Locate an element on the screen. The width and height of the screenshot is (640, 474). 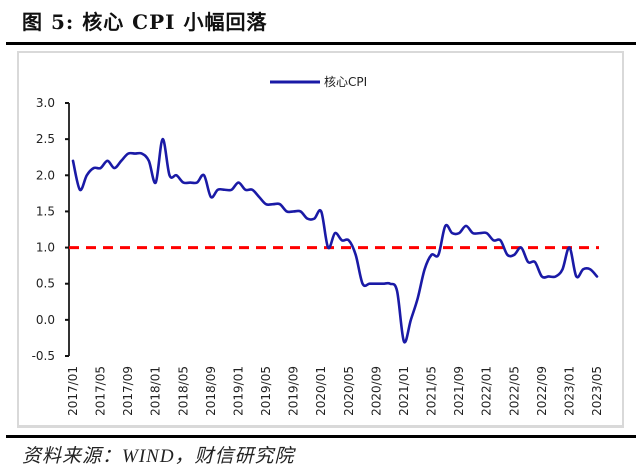
y-tick-label: 3.0 is located at coordinates (45, 103).